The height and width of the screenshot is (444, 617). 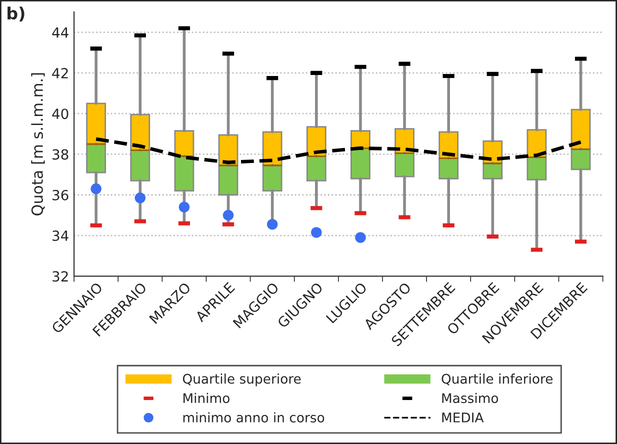 What do you see at coordinates (60, 32) in the screenshot?
I see `y-tick-label: 44` at bounding box center [60, 32].